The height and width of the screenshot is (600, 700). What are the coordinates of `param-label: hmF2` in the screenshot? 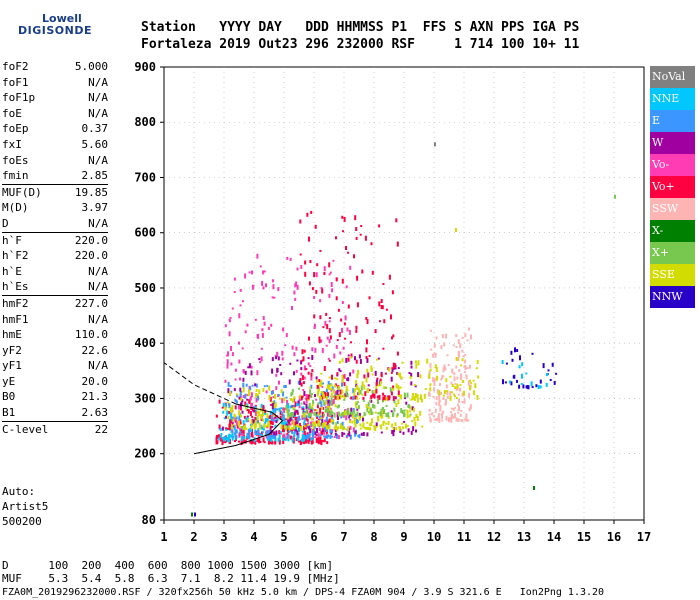 It's located at (15, 303).